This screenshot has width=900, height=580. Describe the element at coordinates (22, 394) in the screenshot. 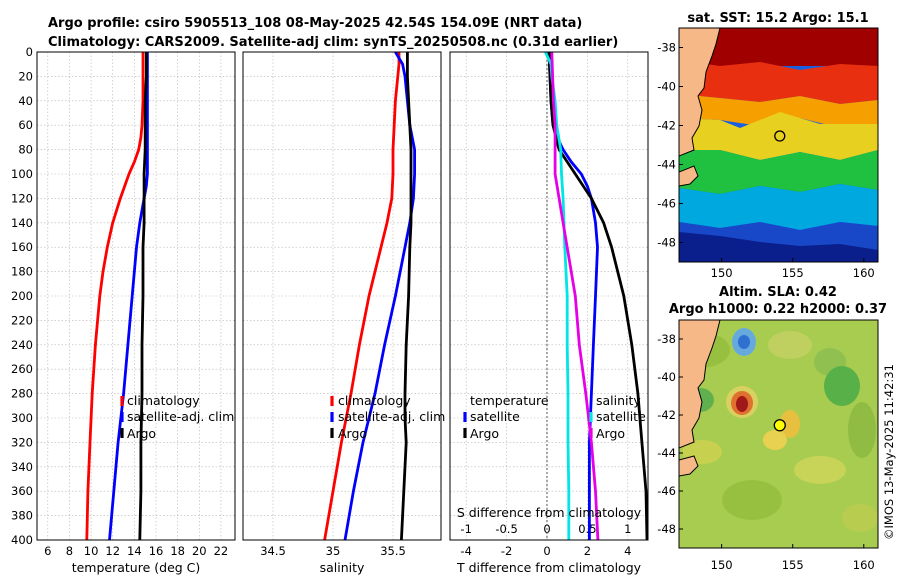

I see `y-tick-label: 280` at that location.